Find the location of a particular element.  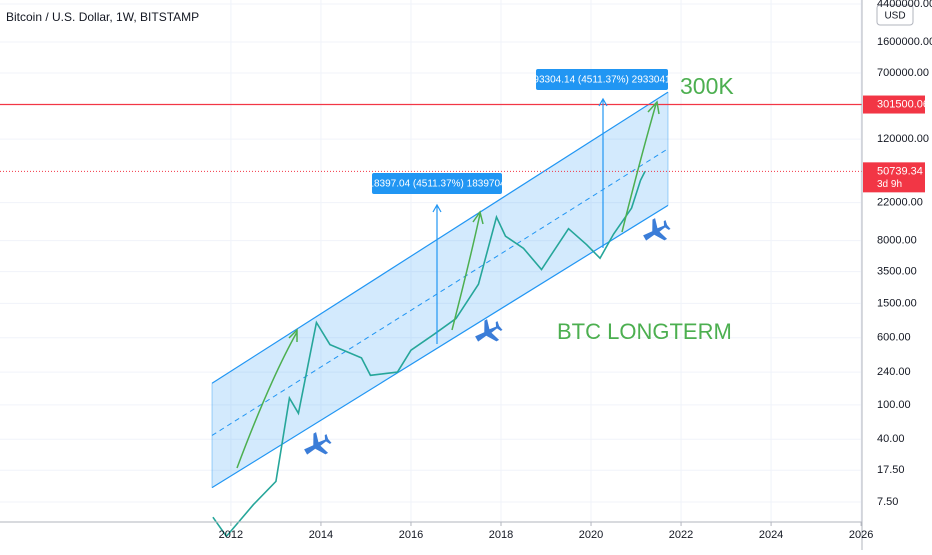

y-tick-label: 700000.00 is located at coordinates (903, 73).